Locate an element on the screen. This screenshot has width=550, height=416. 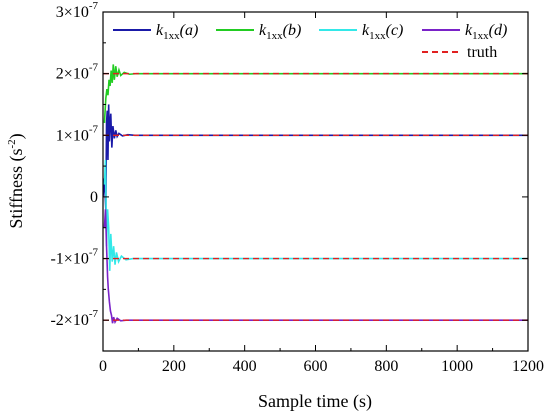
x-tick-label: 800 is located at coordinates (386, 366).